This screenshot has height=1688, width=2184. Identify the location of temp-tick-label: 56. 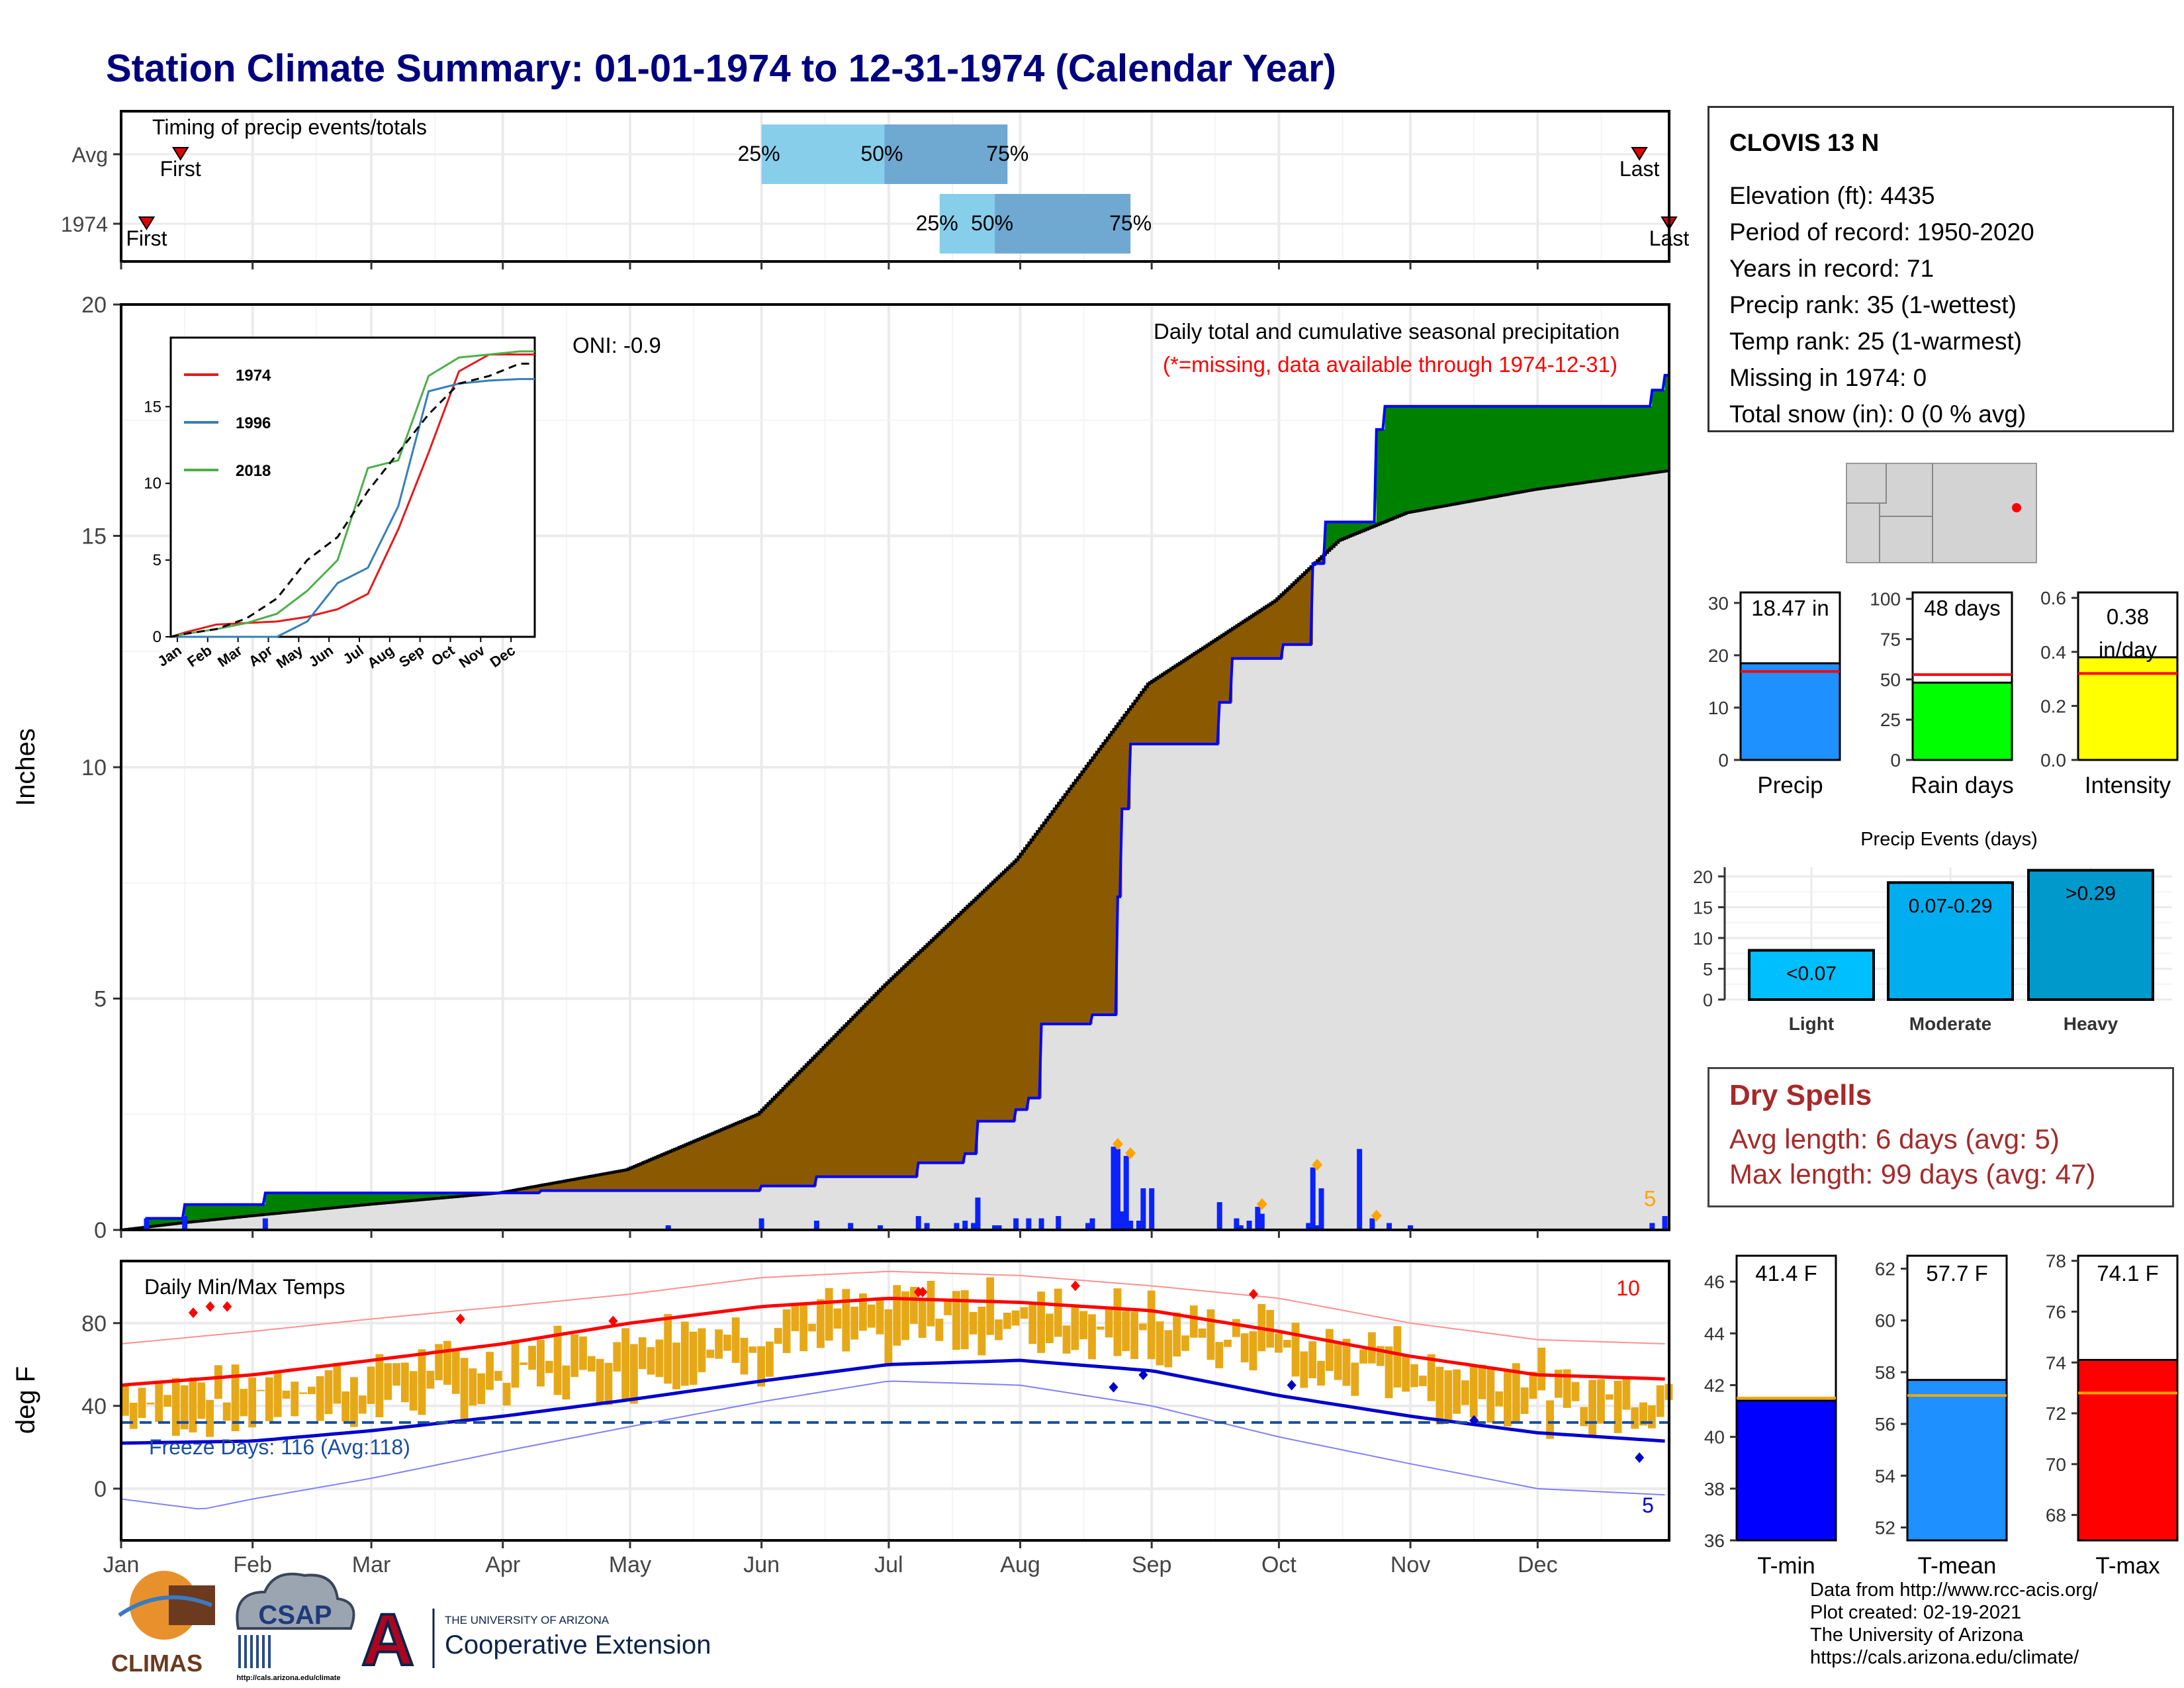
(1885, 1424).